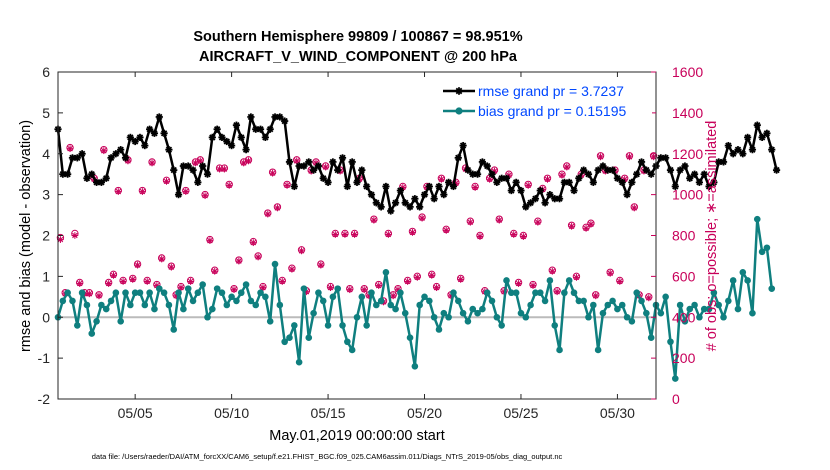  Describe the element at coordinates (687, 195) in the screenshot. I see `y-right-tick-label: 1000` at that location.